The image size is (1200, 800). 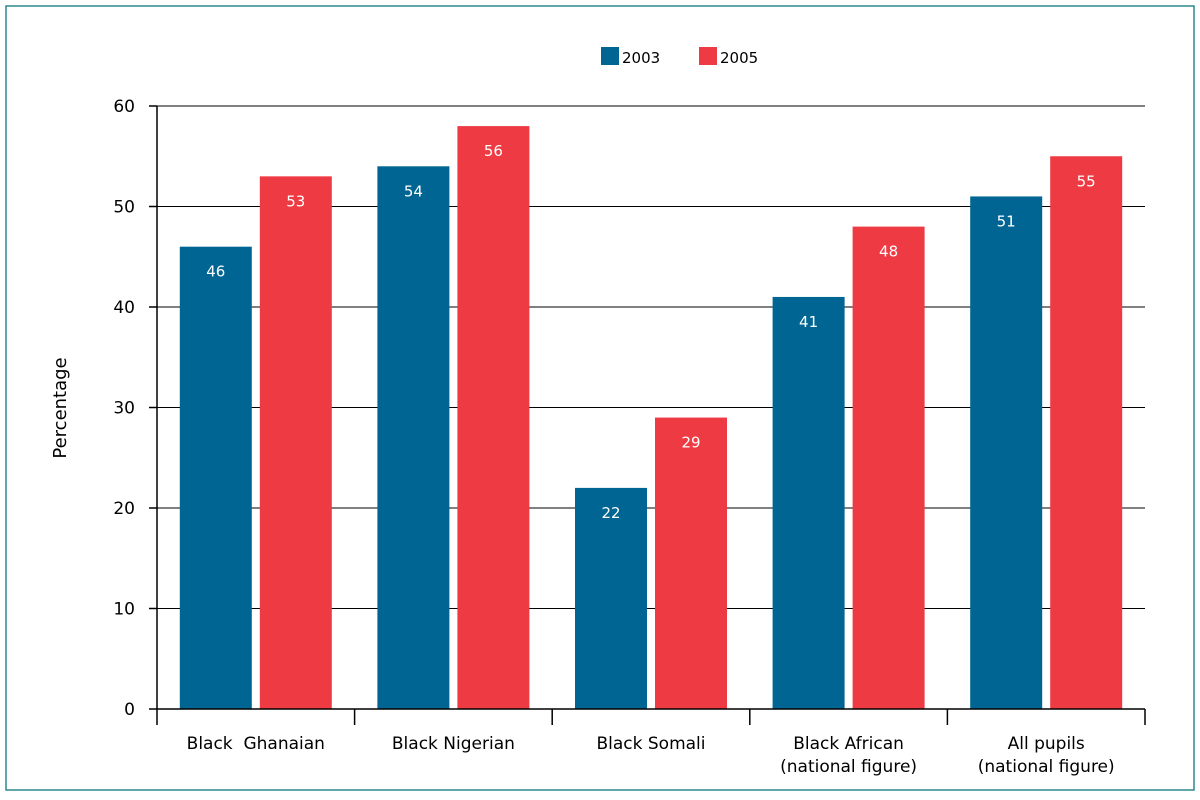 I want to click on x-tick-label: All pupils, so click(x=1046, y=744).